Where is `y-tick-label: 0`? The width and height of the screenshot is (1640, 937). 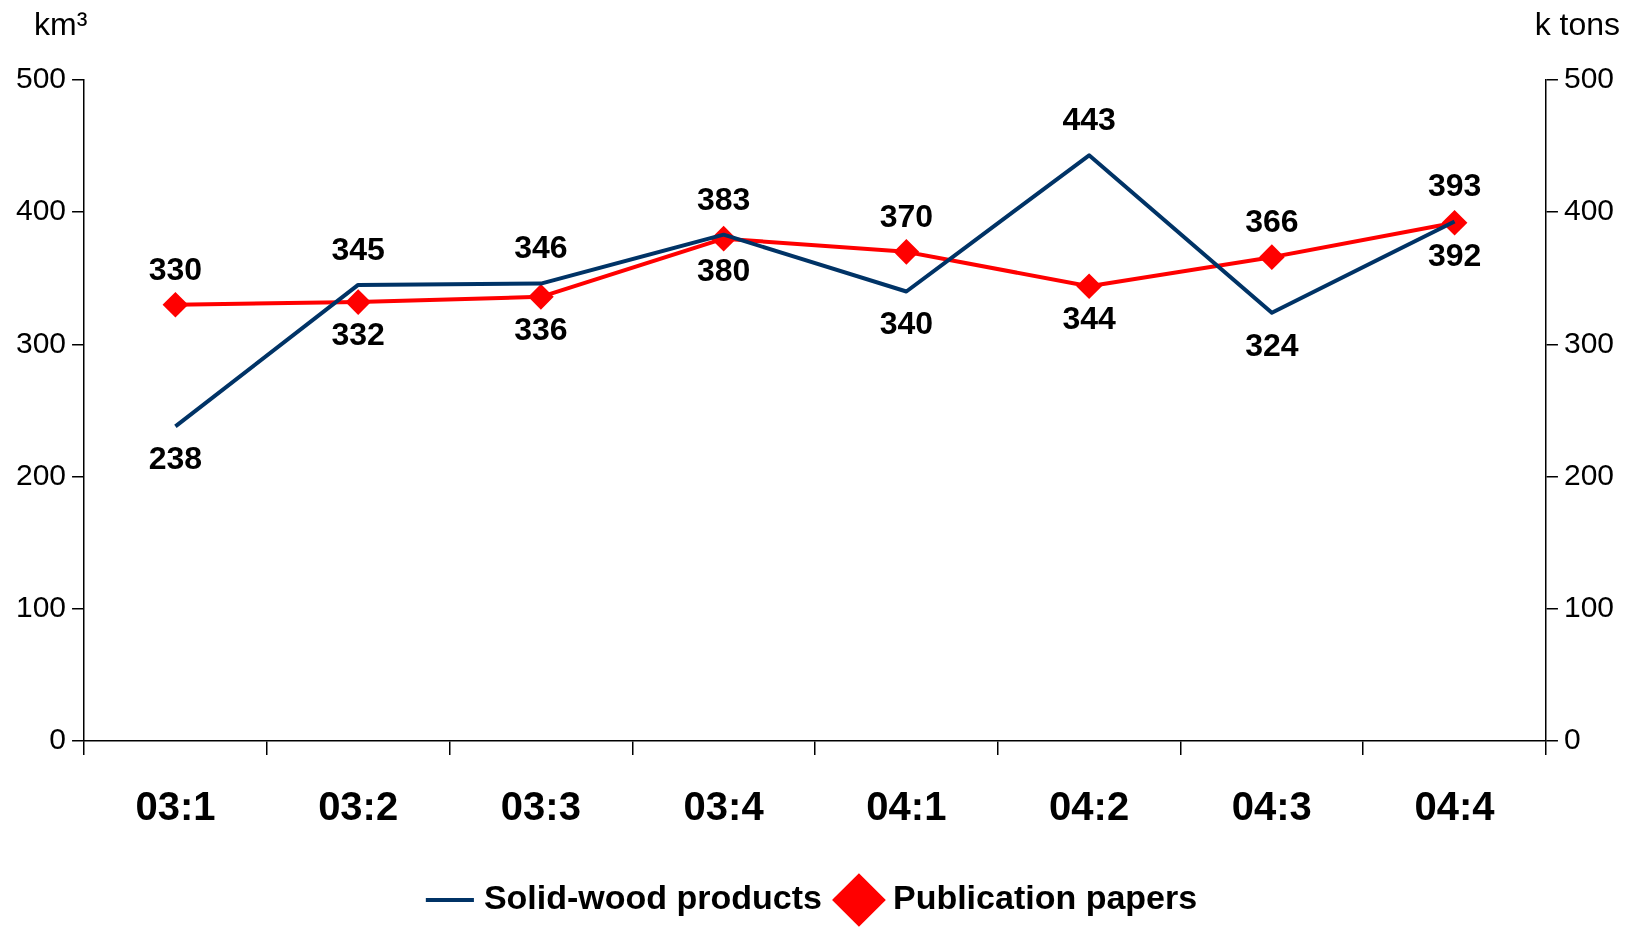
y-tick-label: 0 is located at coordinates (58, 739).